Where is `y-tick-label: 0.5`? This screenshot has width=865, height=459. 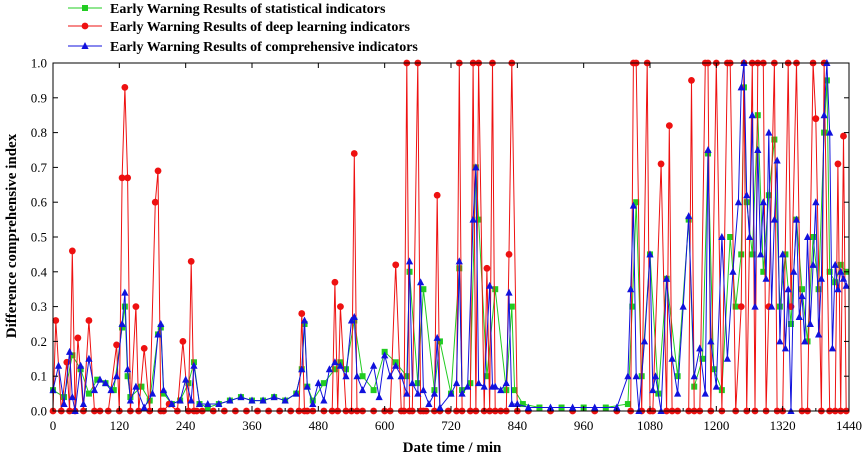 y-tick-label: 0.5 is located at coordinates (39, 237).